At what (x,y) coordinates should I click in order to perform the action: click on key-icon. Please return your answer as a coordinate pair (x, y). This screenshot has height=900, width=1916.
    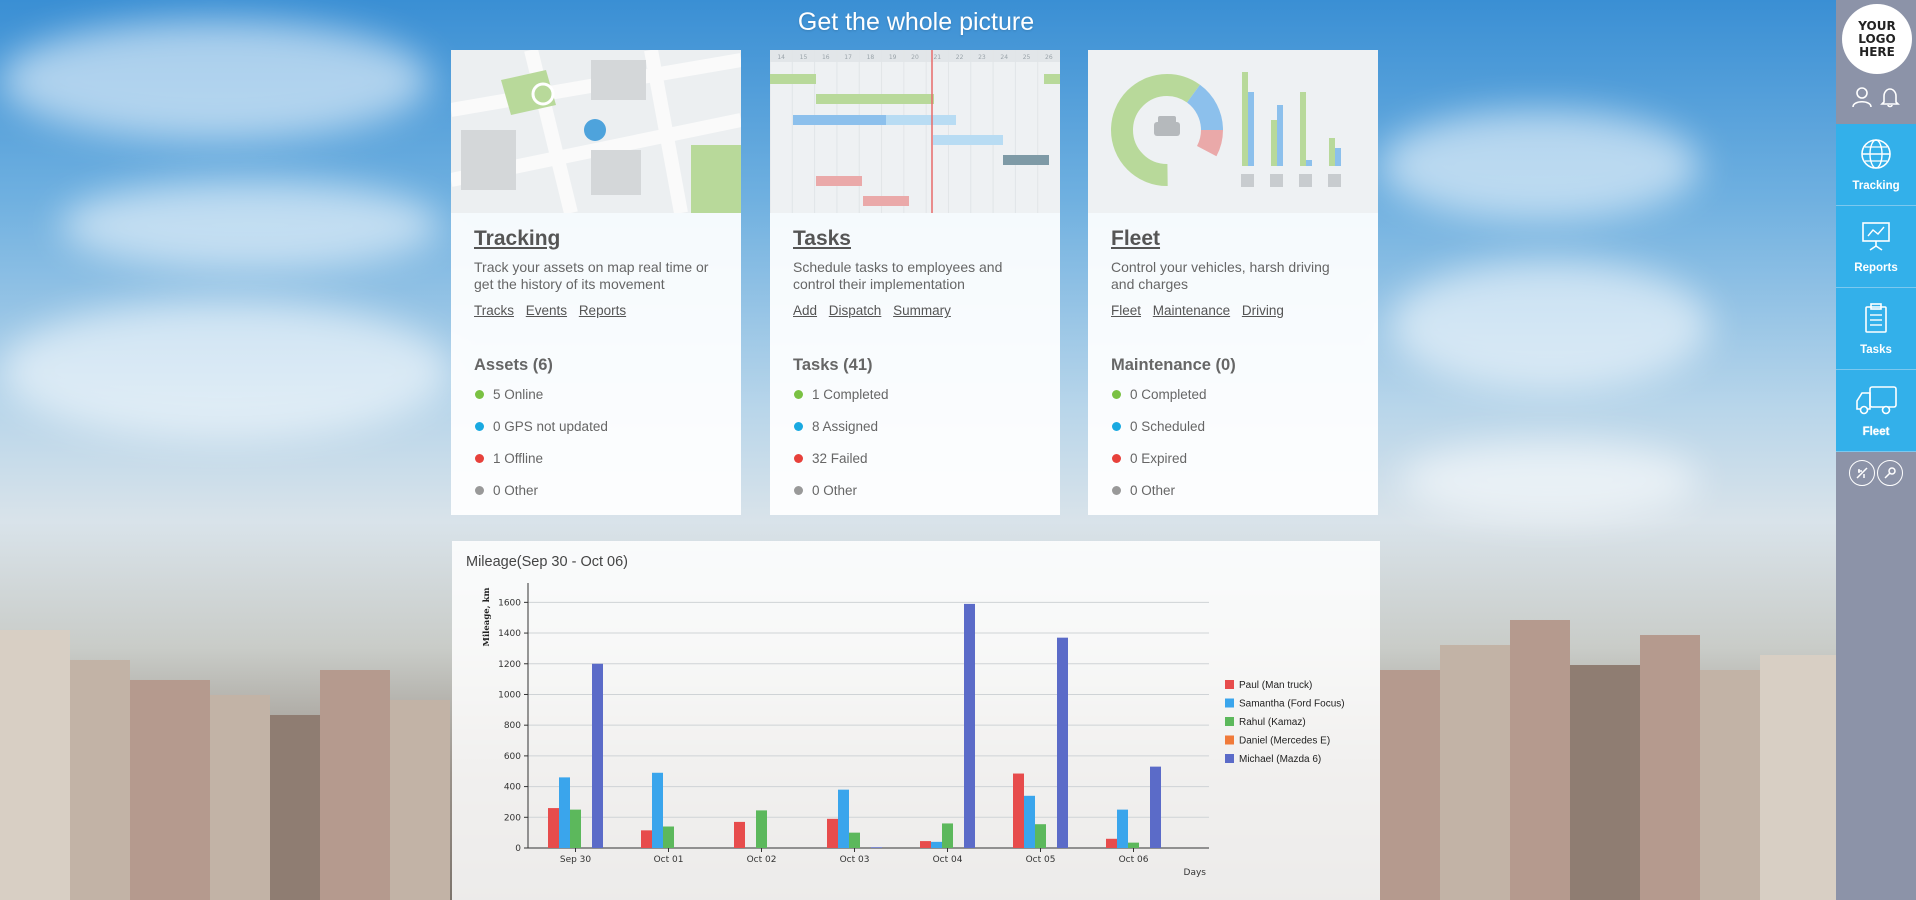
    Looking at the image, I should click on (1890, 473).